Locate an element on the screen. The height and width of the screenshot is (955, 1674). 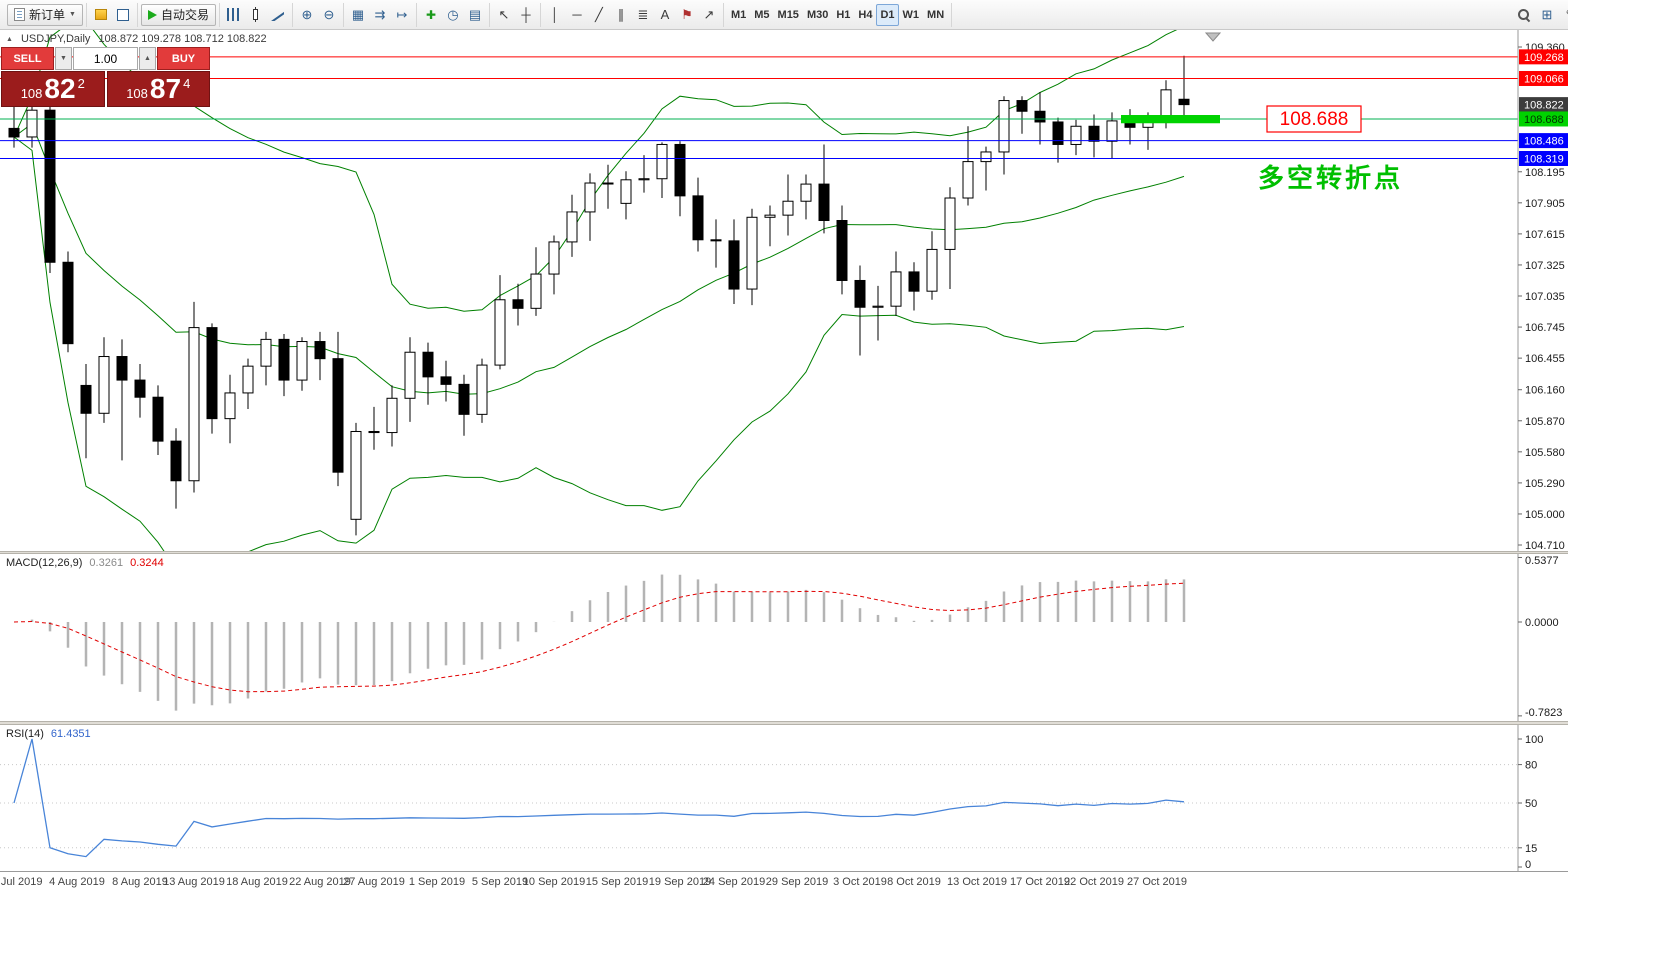
window-icon is located at coordinates (122, 14).